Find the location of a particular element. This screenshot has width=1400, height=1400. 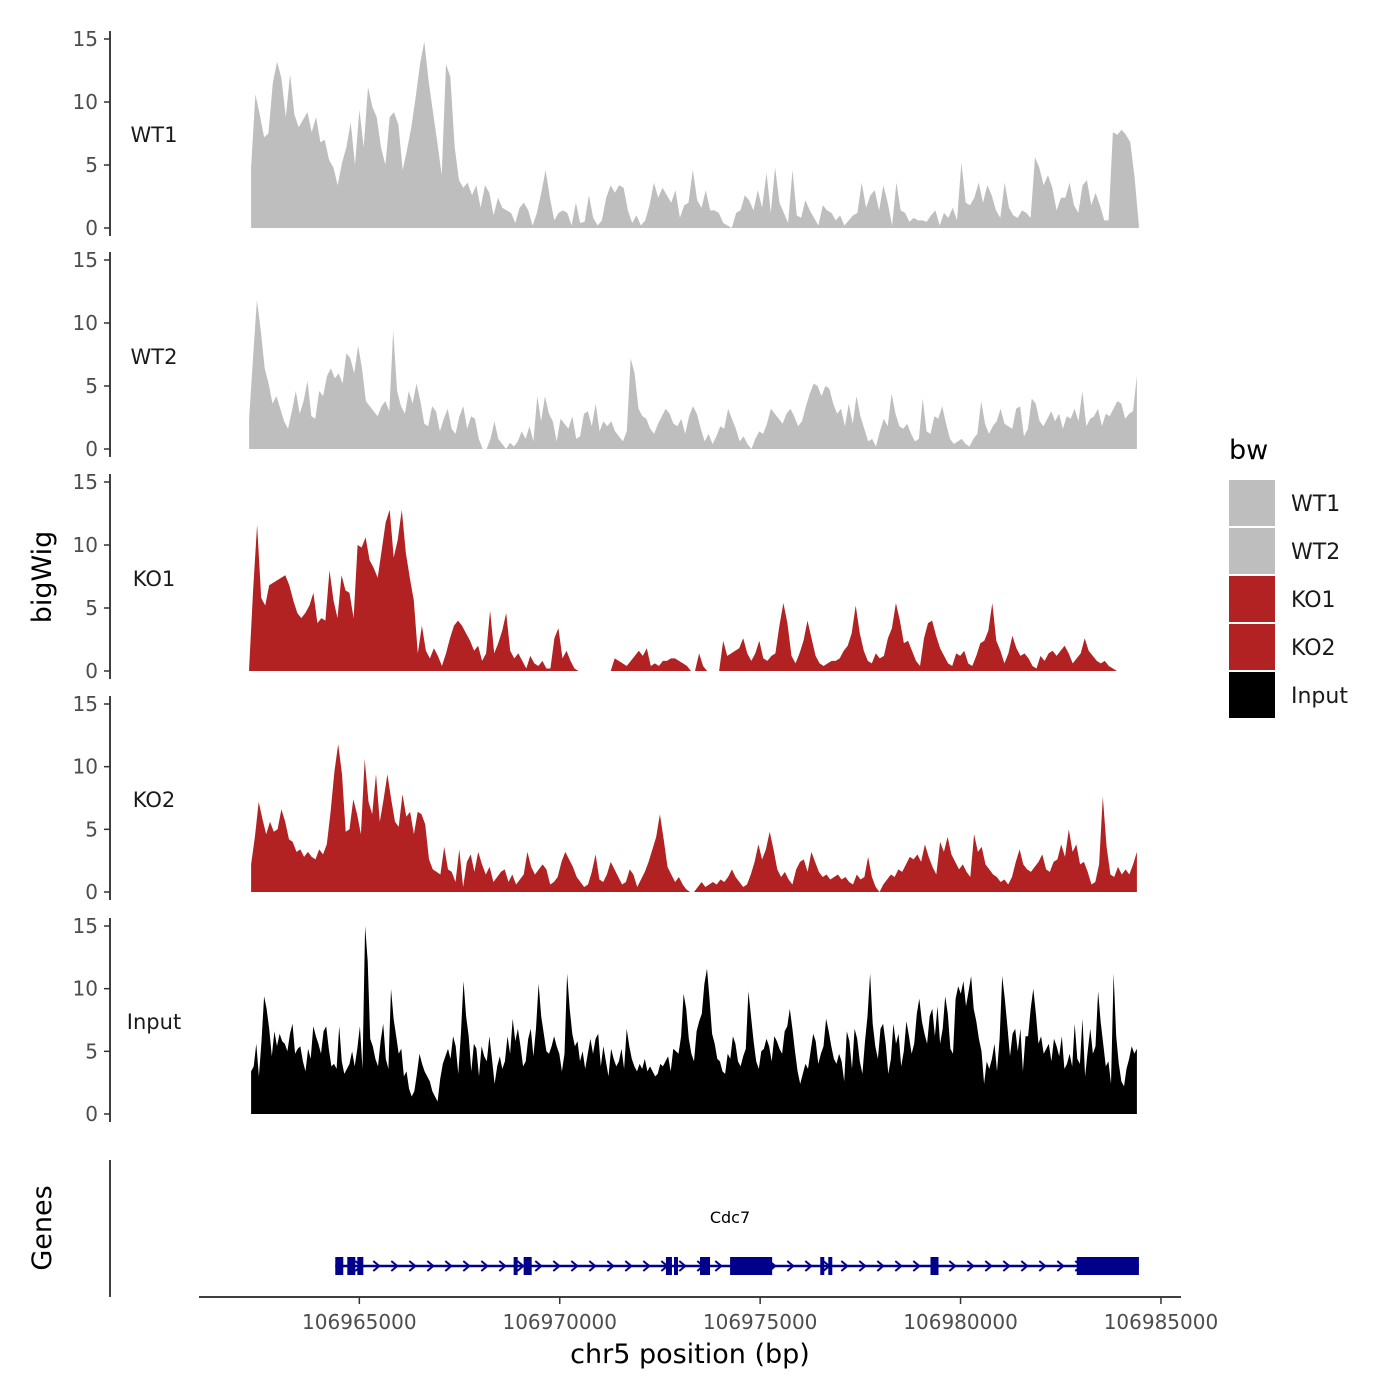

coverage-area-wt1 is located at coordinates (695, 134).